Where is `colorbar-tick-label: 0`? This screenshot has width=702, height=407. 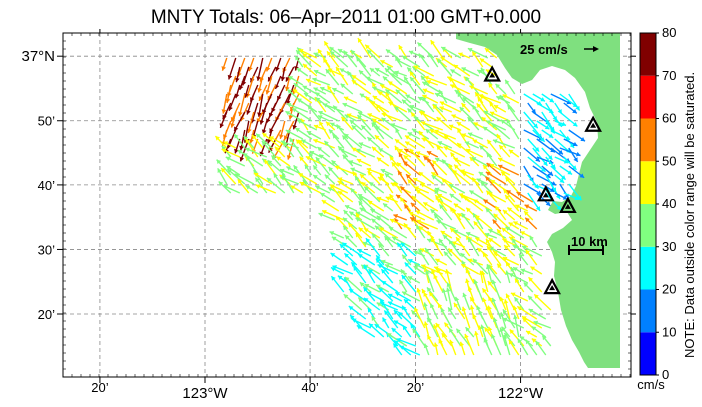 colorbar-tick-label: 0 is located at coordinates (665, 374).